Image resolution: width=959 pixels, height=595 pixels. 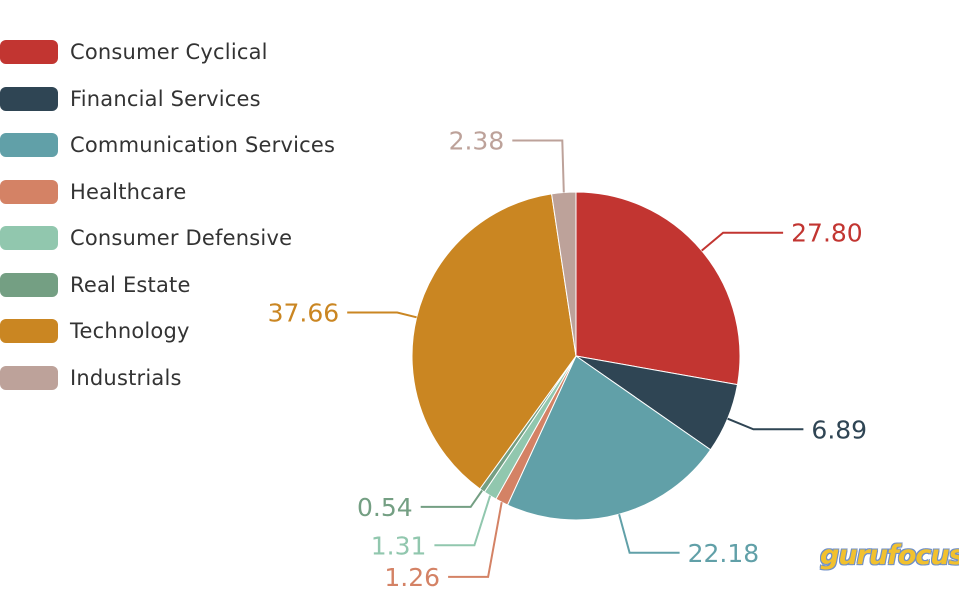 What do you see at coordinates (724, 553) in the screenshot?
I see `data-label: 22.18` at bounding box center [724, 553].